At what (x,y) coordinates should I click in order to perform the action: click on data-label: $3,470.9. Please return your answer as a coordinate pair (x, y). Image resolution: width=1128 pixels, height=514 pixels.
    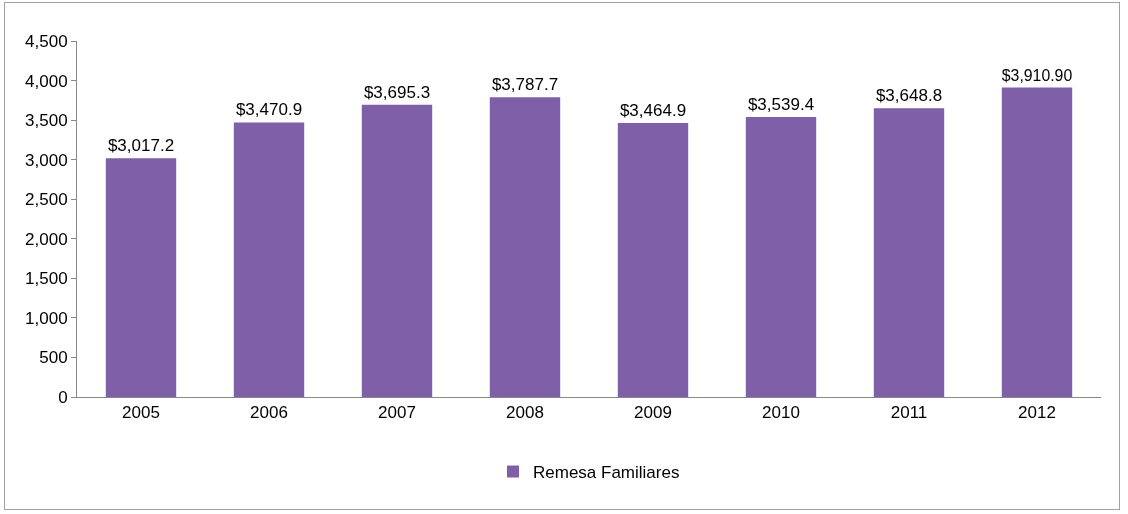
    Looking at the image, I should click on (269, 110).